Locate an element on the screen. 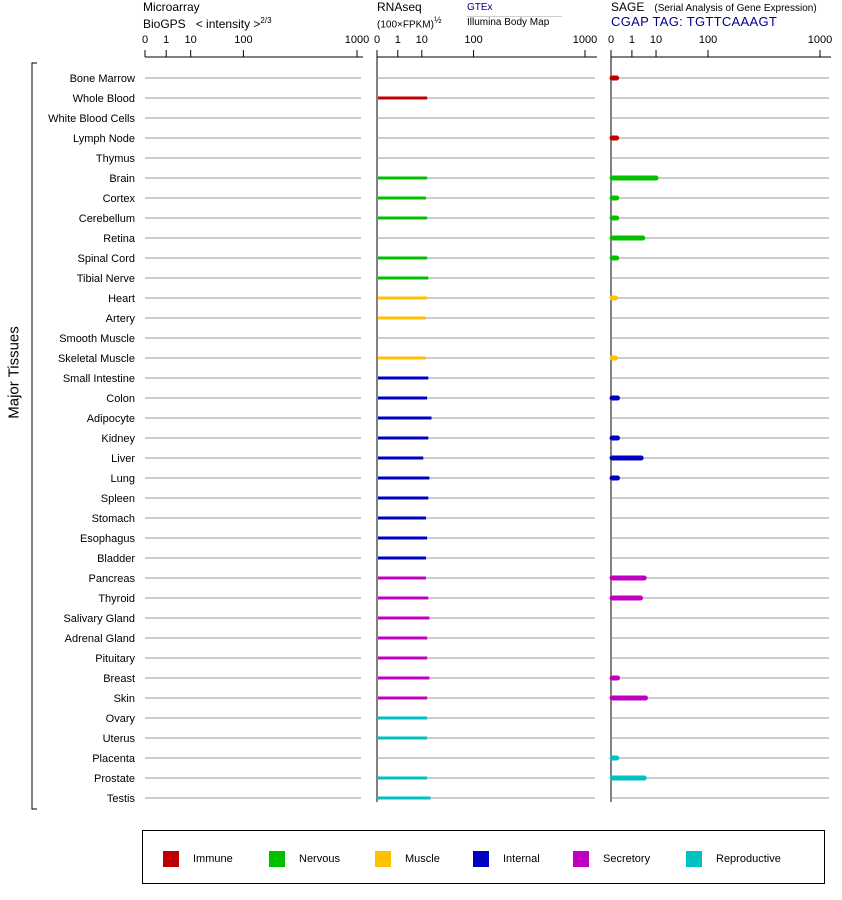  tissue-label: Pituitary is located at coordinates (115, 659).